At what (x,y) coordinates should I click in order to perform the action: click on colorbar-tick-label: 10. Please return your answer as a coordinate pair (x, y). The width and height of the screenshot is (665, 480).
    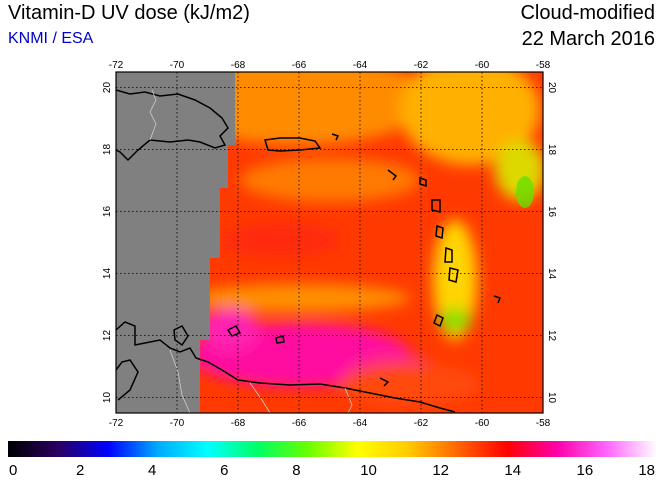
    Looking at the image, I should click on (368, 470).